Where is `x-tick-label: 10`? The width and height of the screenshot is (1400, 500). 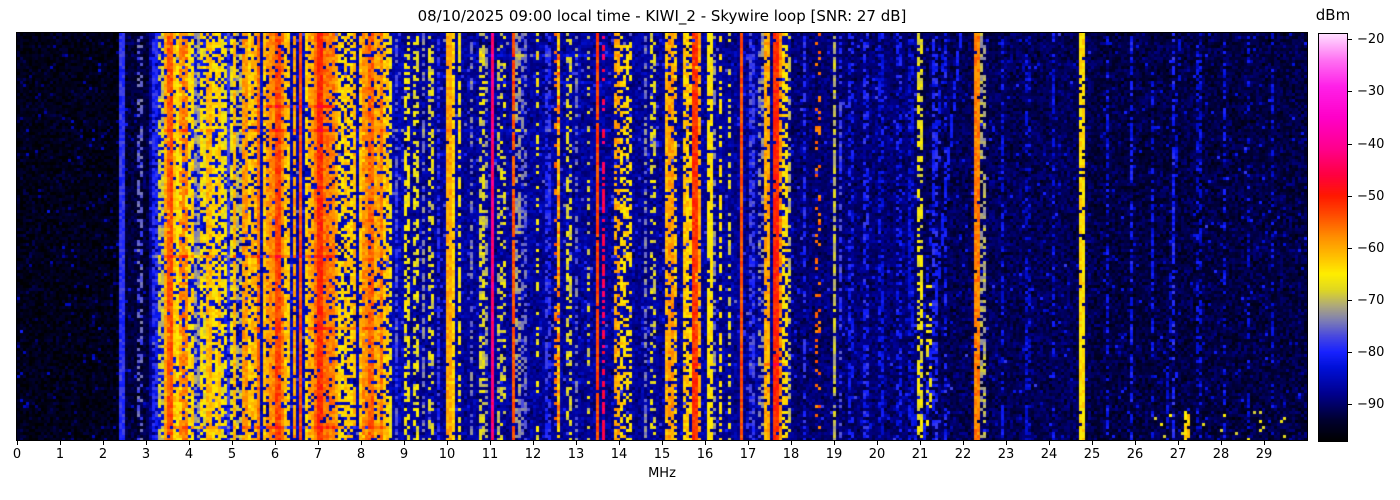
x-tick-label: 10 is located at coordinates (447, 454).